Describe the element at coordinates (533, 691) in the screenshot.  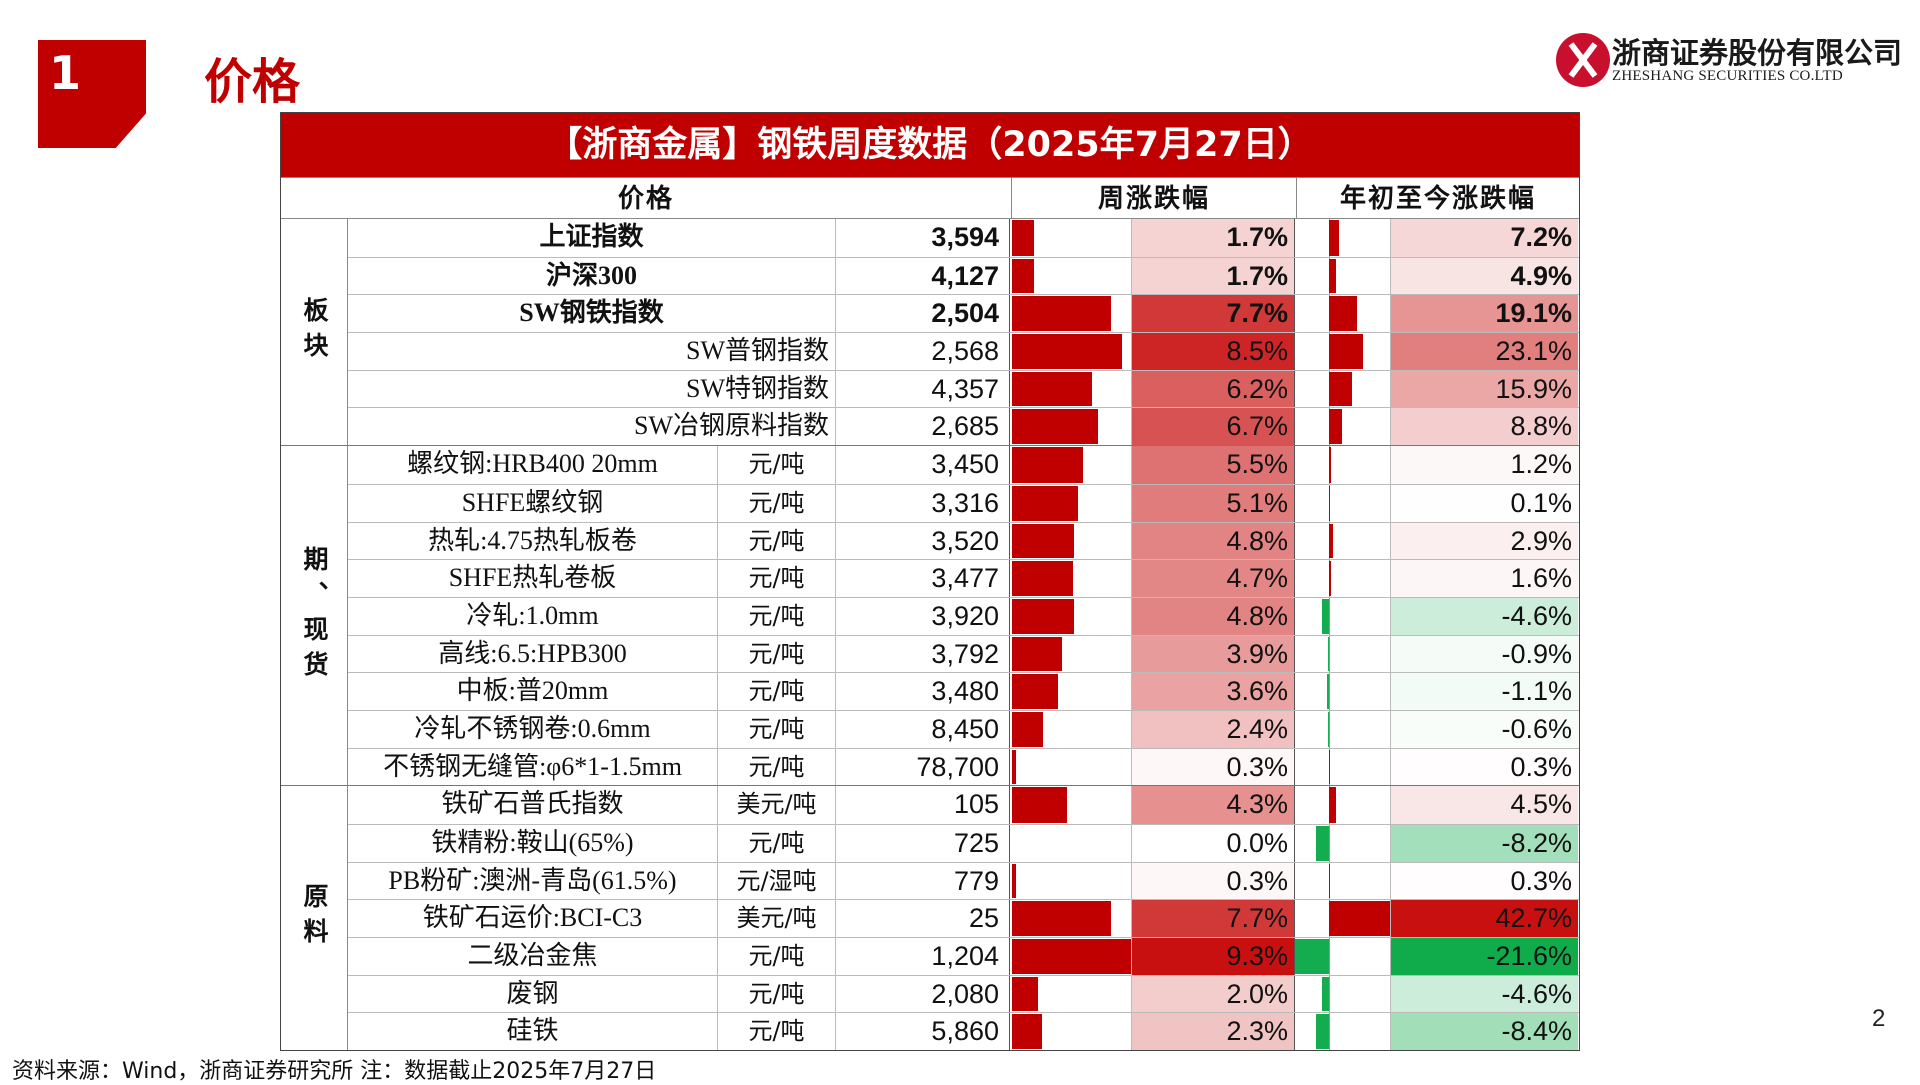
I see `row-name: 中板:普20mm` at that location.